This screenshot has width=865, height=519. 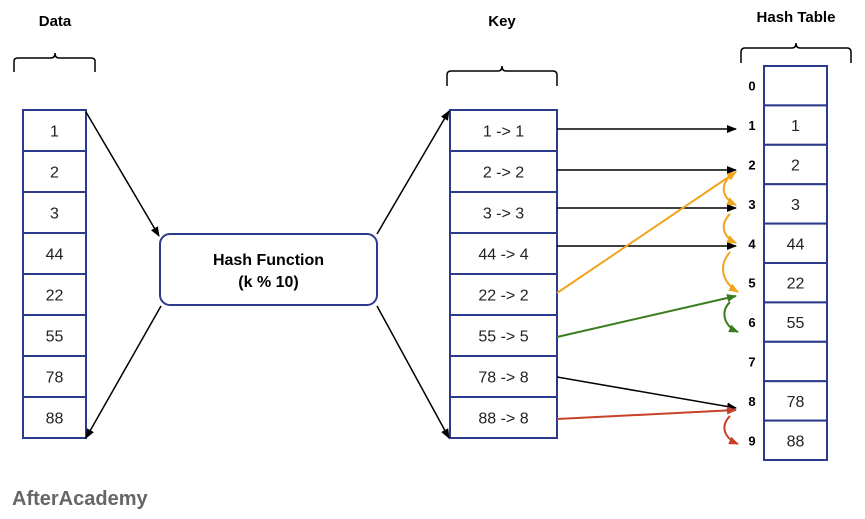 I want to click on slot-index: 1, so click(x=751, y=125).